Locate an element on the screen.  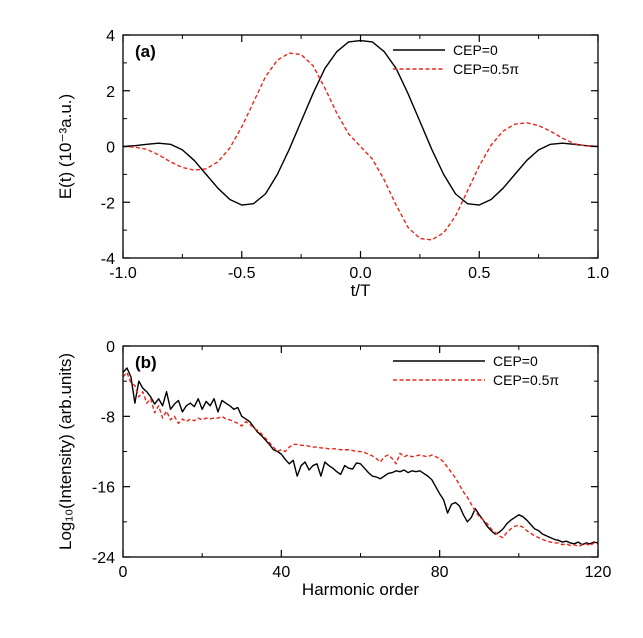
y-tick-label: 4 is located at coordinates (110, 36).